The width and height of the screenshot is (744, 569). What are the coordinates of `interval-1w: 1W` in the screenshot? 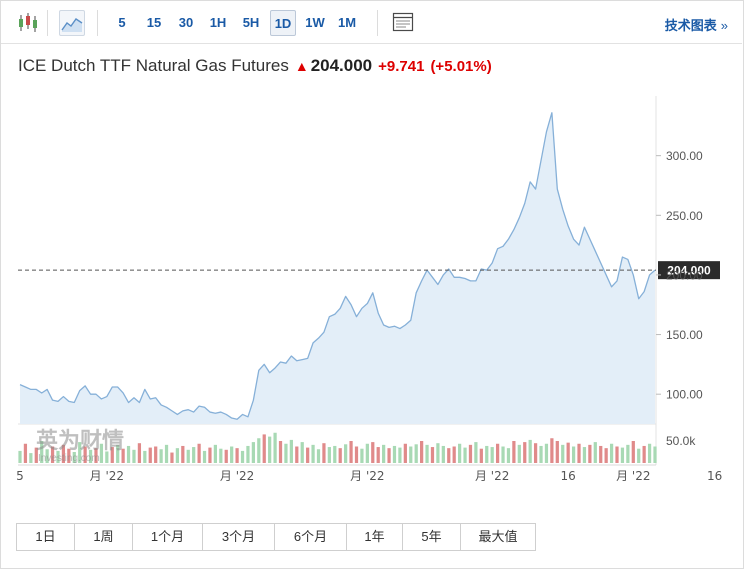 It's located at (315, 22).